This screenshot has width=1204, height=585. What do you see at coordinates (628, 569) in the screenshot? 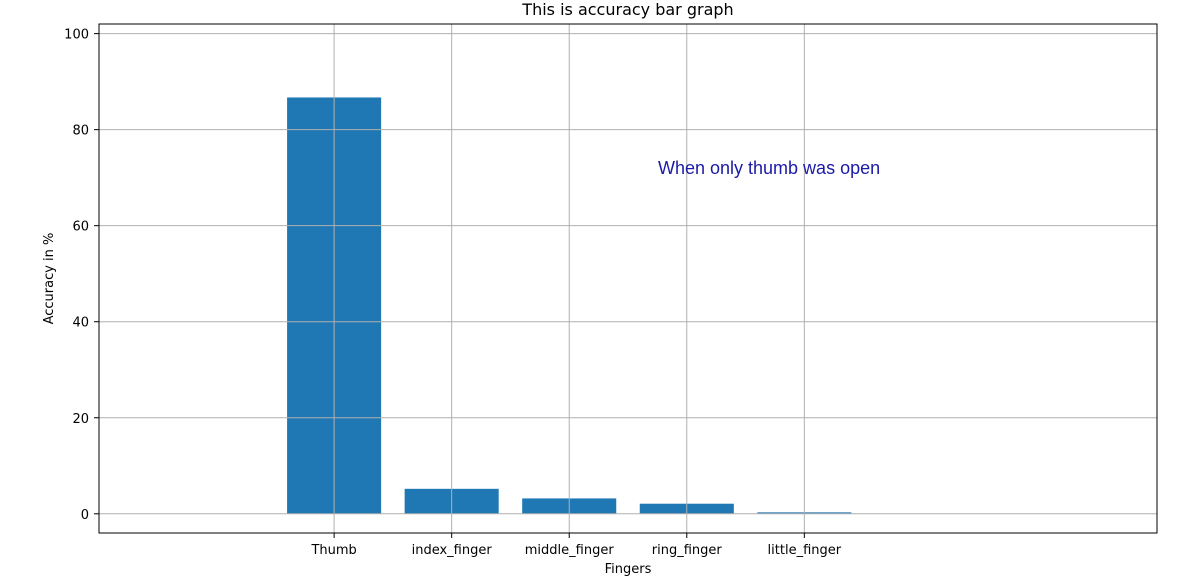
I see `x-axis-label: Fingers` at bounding box center [628, 569].